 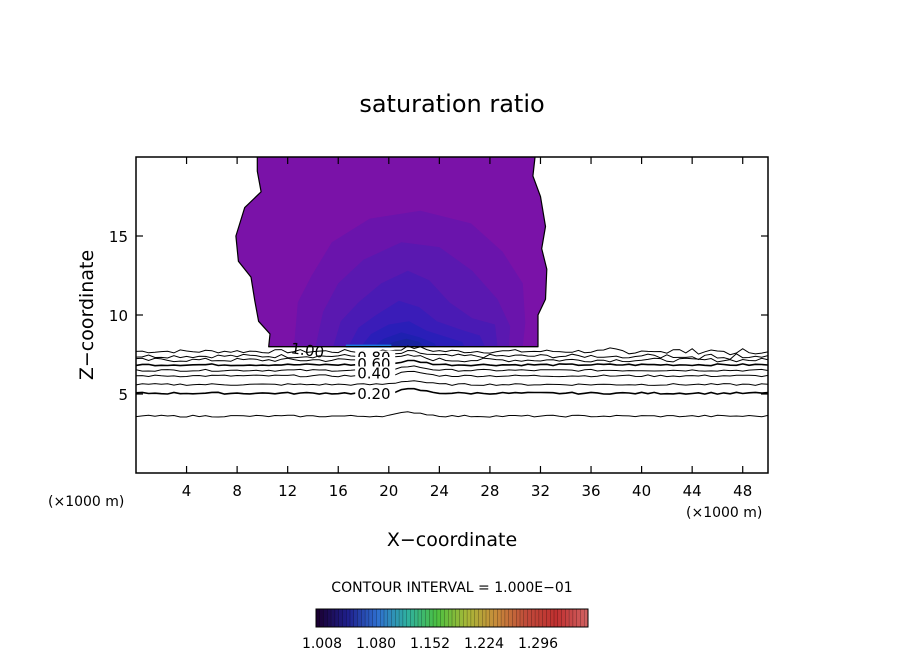 I want to click on x-tick-label: 8, so click(x=237, y=491).